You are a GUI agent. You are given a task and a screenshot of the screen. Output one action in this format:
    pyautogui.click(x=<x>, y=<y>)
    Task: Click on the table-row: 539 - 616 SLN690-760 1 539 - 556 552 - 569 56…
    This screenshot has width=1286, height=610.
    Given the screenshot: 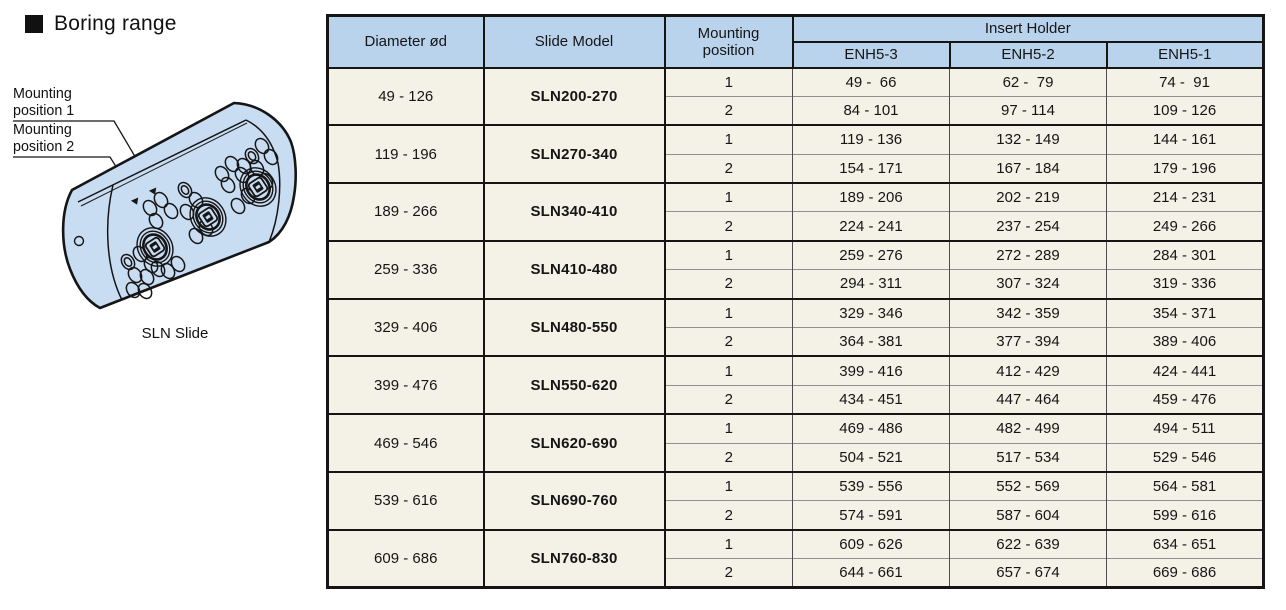 What is the action you would take?
    pyautogui.click(x=795, y=500)
    